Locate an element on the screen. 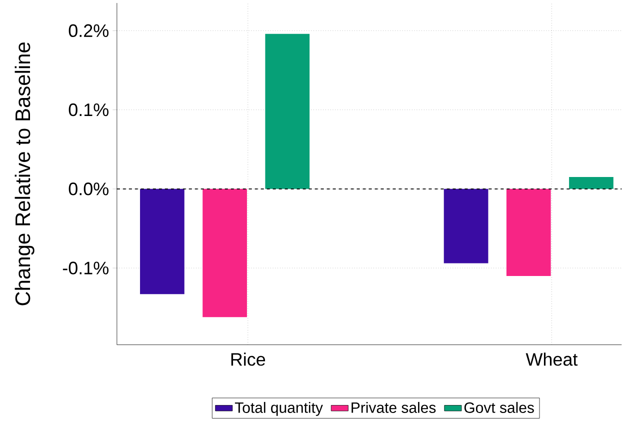 The width and height of the screenshot is (622, 436). y-tick-label: 0.0% is located at coordinates (88, 189).